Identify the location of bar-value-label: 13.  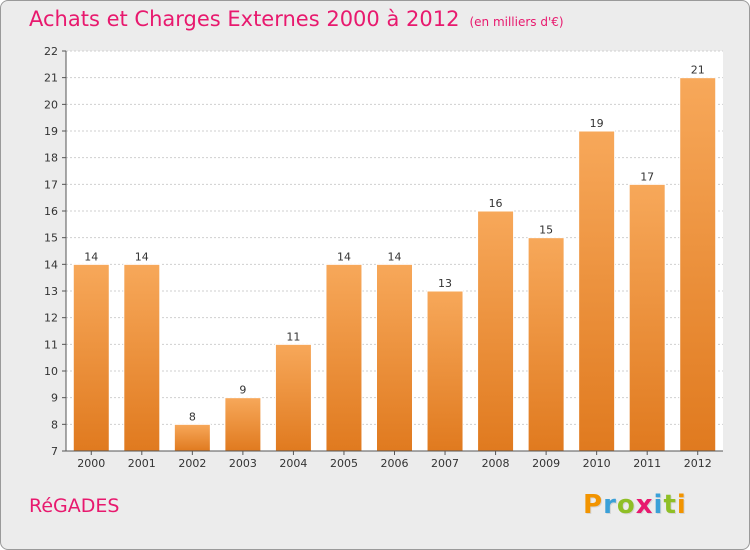
(445, 283).